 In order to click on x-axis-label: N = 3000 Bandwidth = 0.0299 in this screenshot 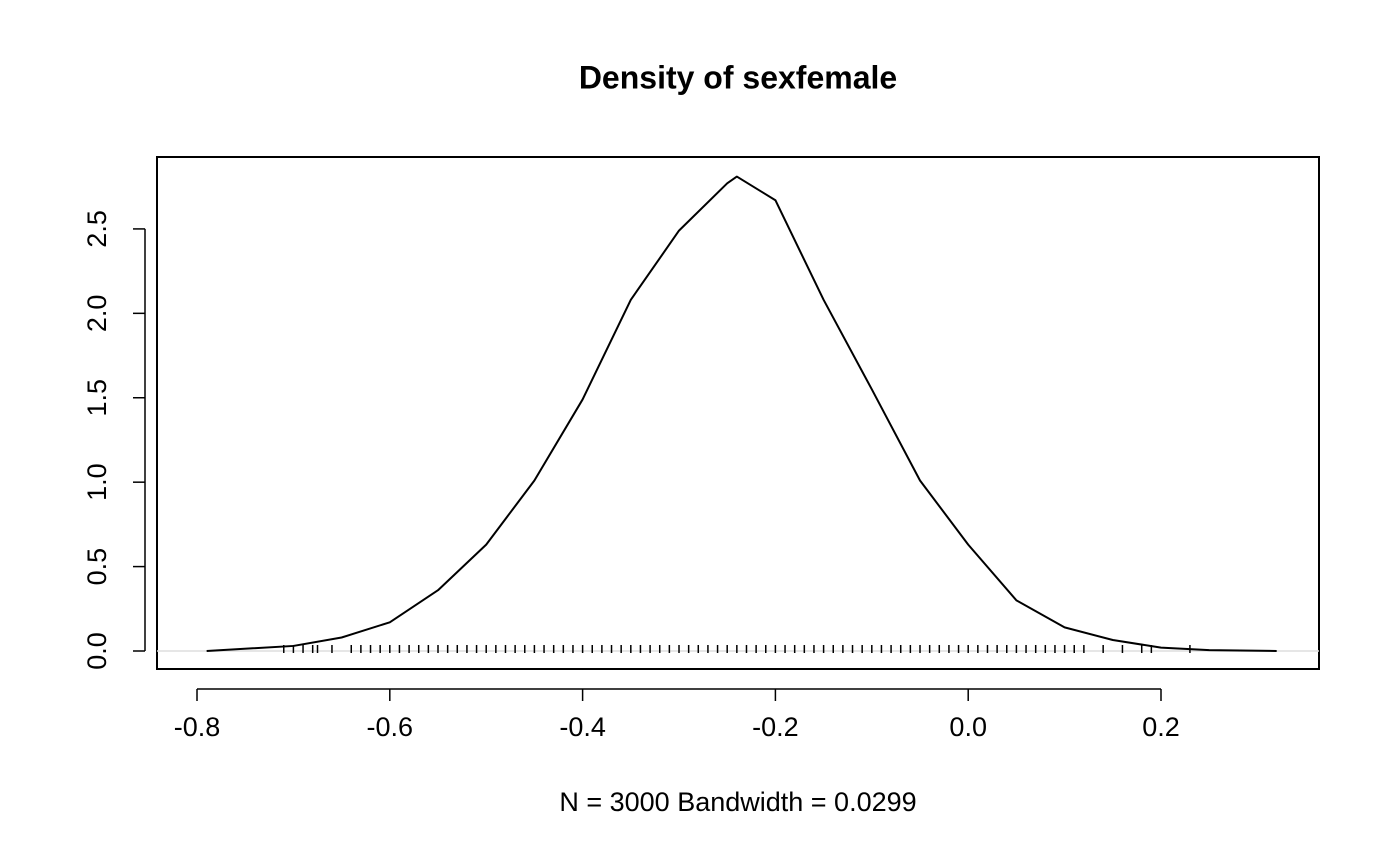, I will do `click(737, 802)`.